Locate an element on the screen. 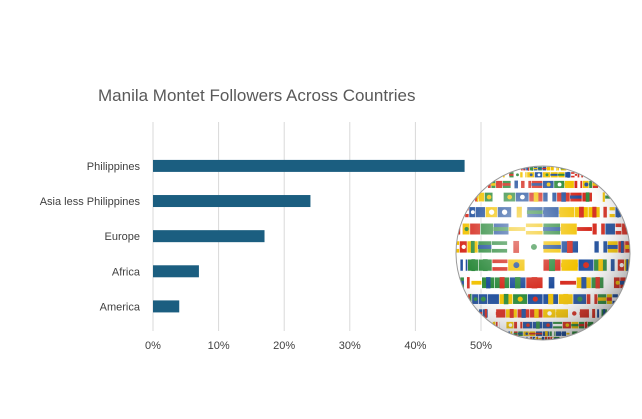 The image size is (642, 419). bar-asia-less-philippines is located at coordinates (232, 201).